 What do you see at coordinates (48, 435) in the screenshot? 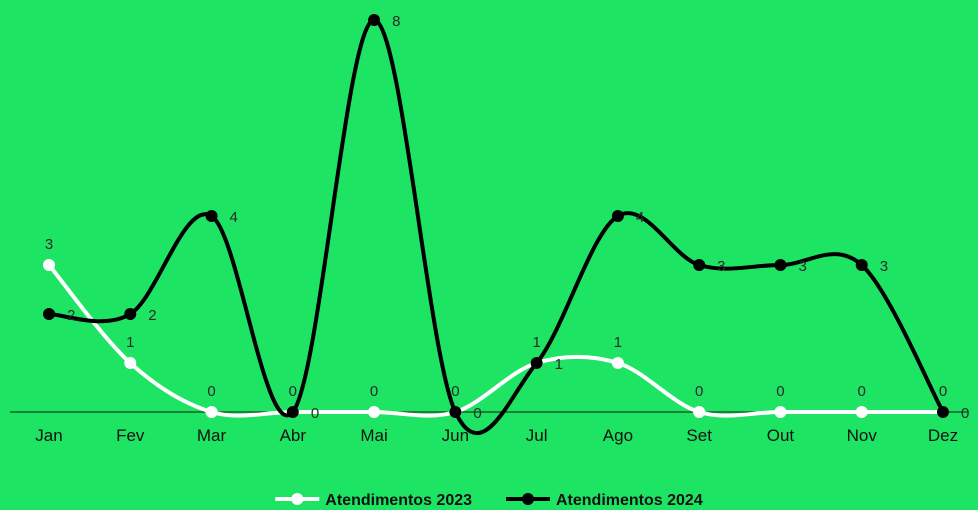
I see `x-tick-label: Jan` at bounding box center [48, 435].